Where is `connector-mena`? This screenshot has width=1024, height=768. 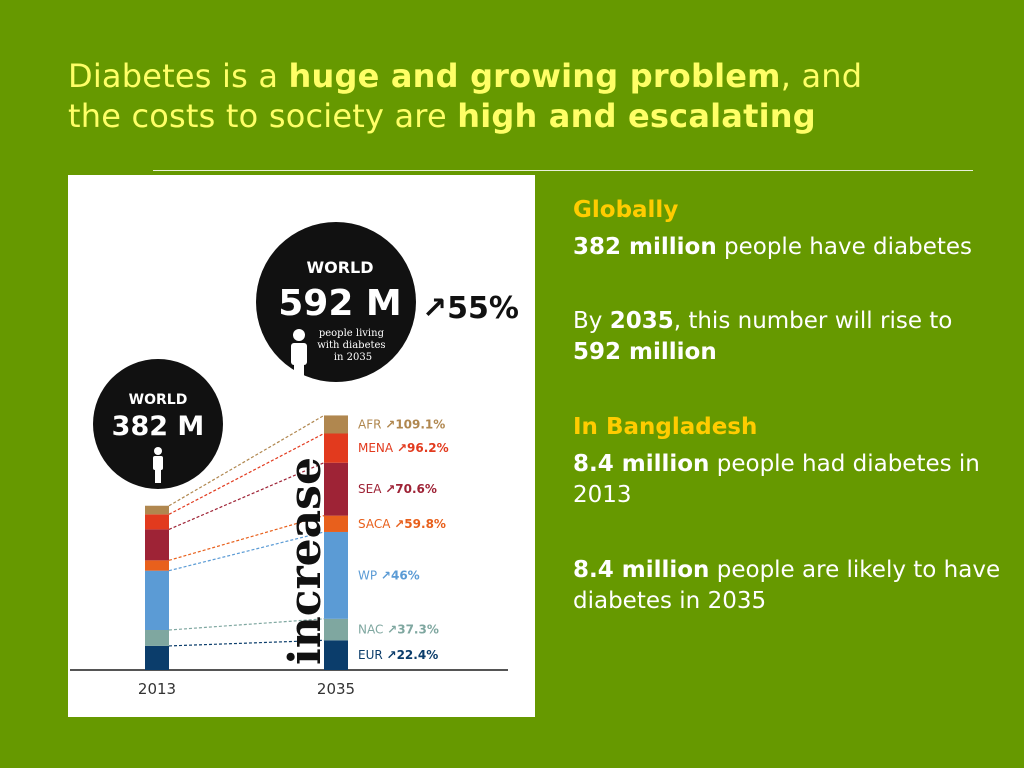 connector-mena is located at coordinates (246, 473).